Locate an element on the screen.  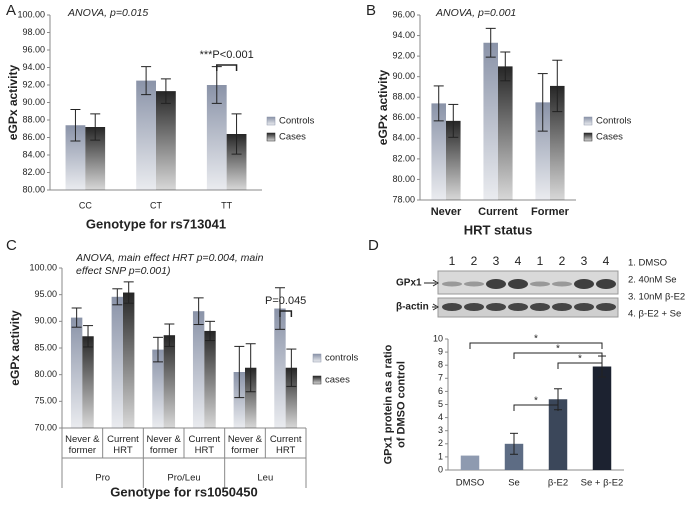
y-tick-label: 82.00 is located at coordinates (403, 158).